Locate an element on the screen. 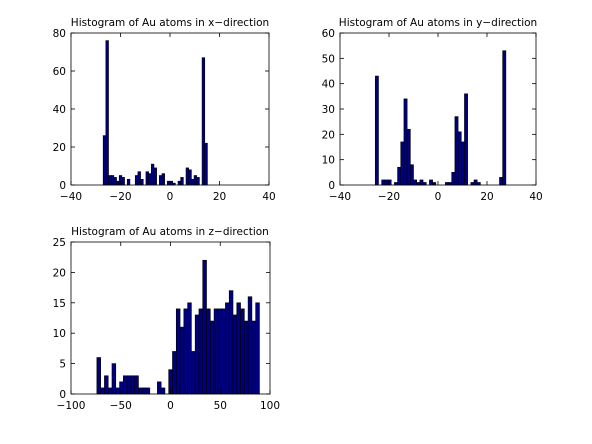  axes-frame-y is located at coordinates (438, 109).